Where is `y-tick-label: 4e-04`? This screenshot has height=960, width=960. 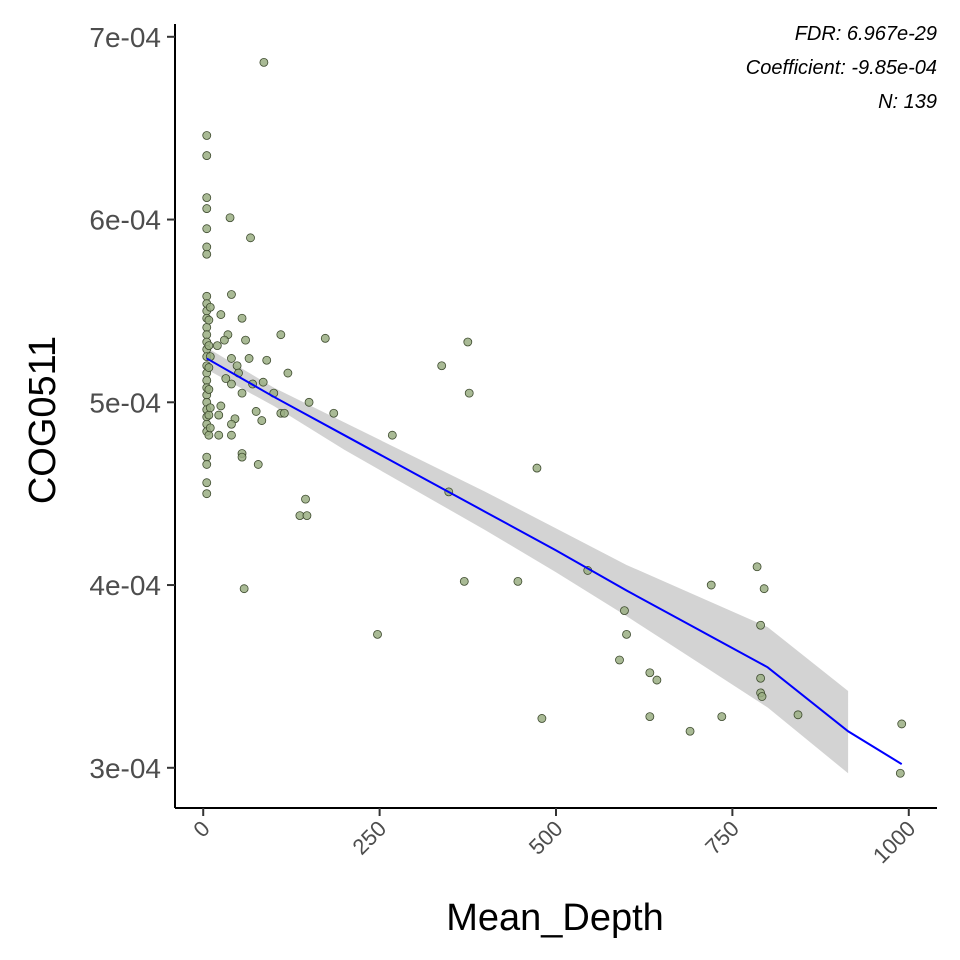
y-tick-label: 4e-04 is located at coordinates (125, 585).